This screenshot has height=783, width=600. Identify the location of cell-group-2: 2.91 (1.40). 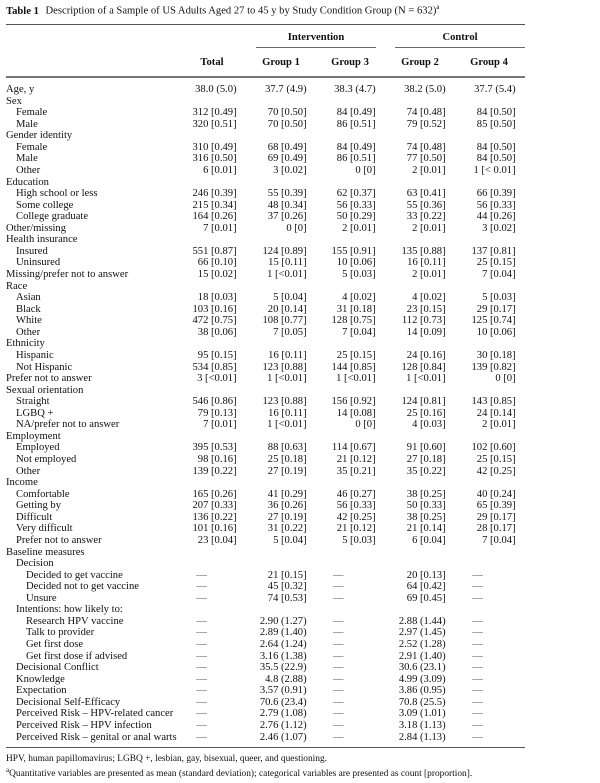
(422, 656).